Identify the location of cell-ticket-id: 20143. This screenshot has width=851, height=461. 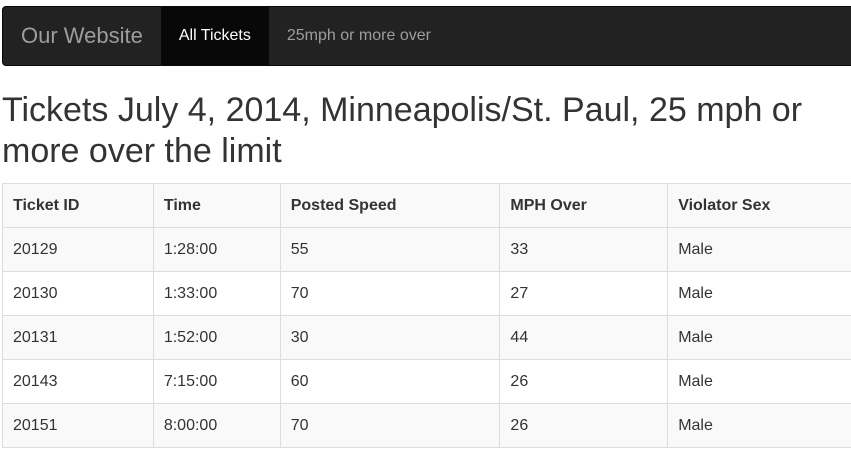
(78, 381).